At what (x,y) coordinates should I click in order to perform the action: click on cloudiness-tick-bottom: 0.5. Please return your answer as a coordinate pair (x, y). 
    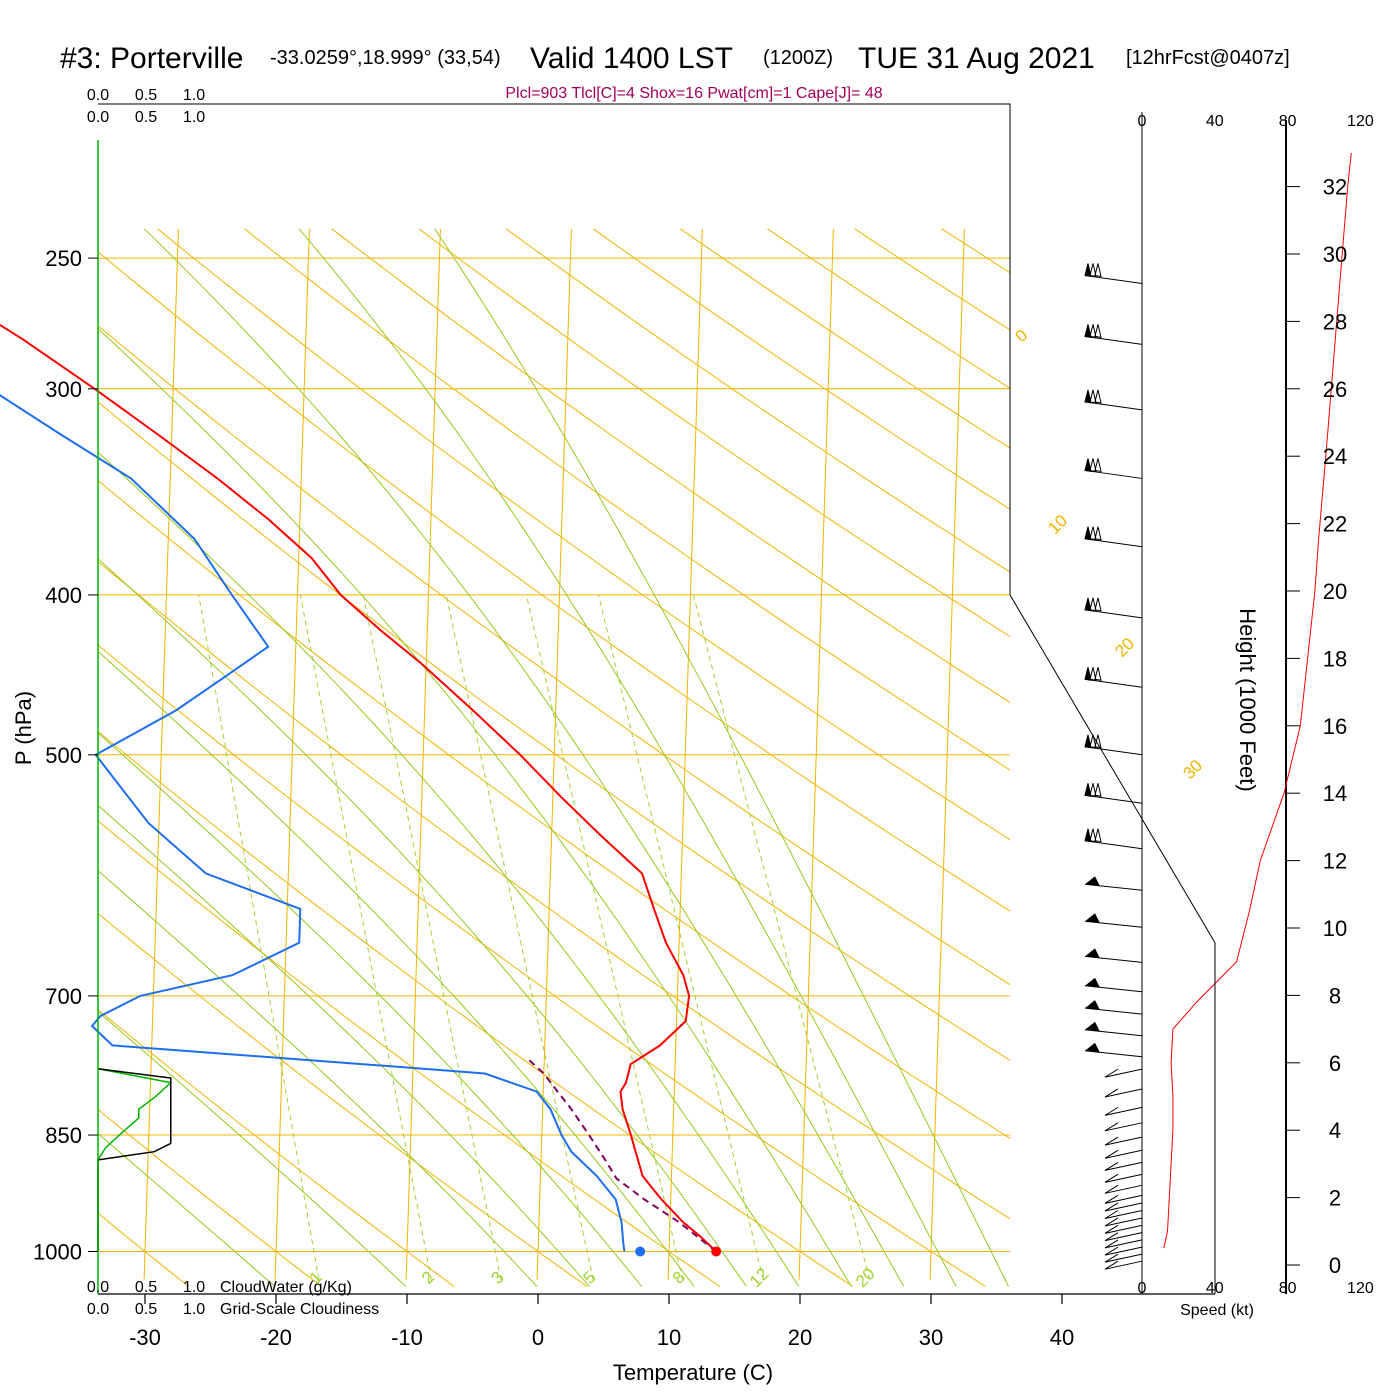
    Looking at the image, I should click on (146, 1309).